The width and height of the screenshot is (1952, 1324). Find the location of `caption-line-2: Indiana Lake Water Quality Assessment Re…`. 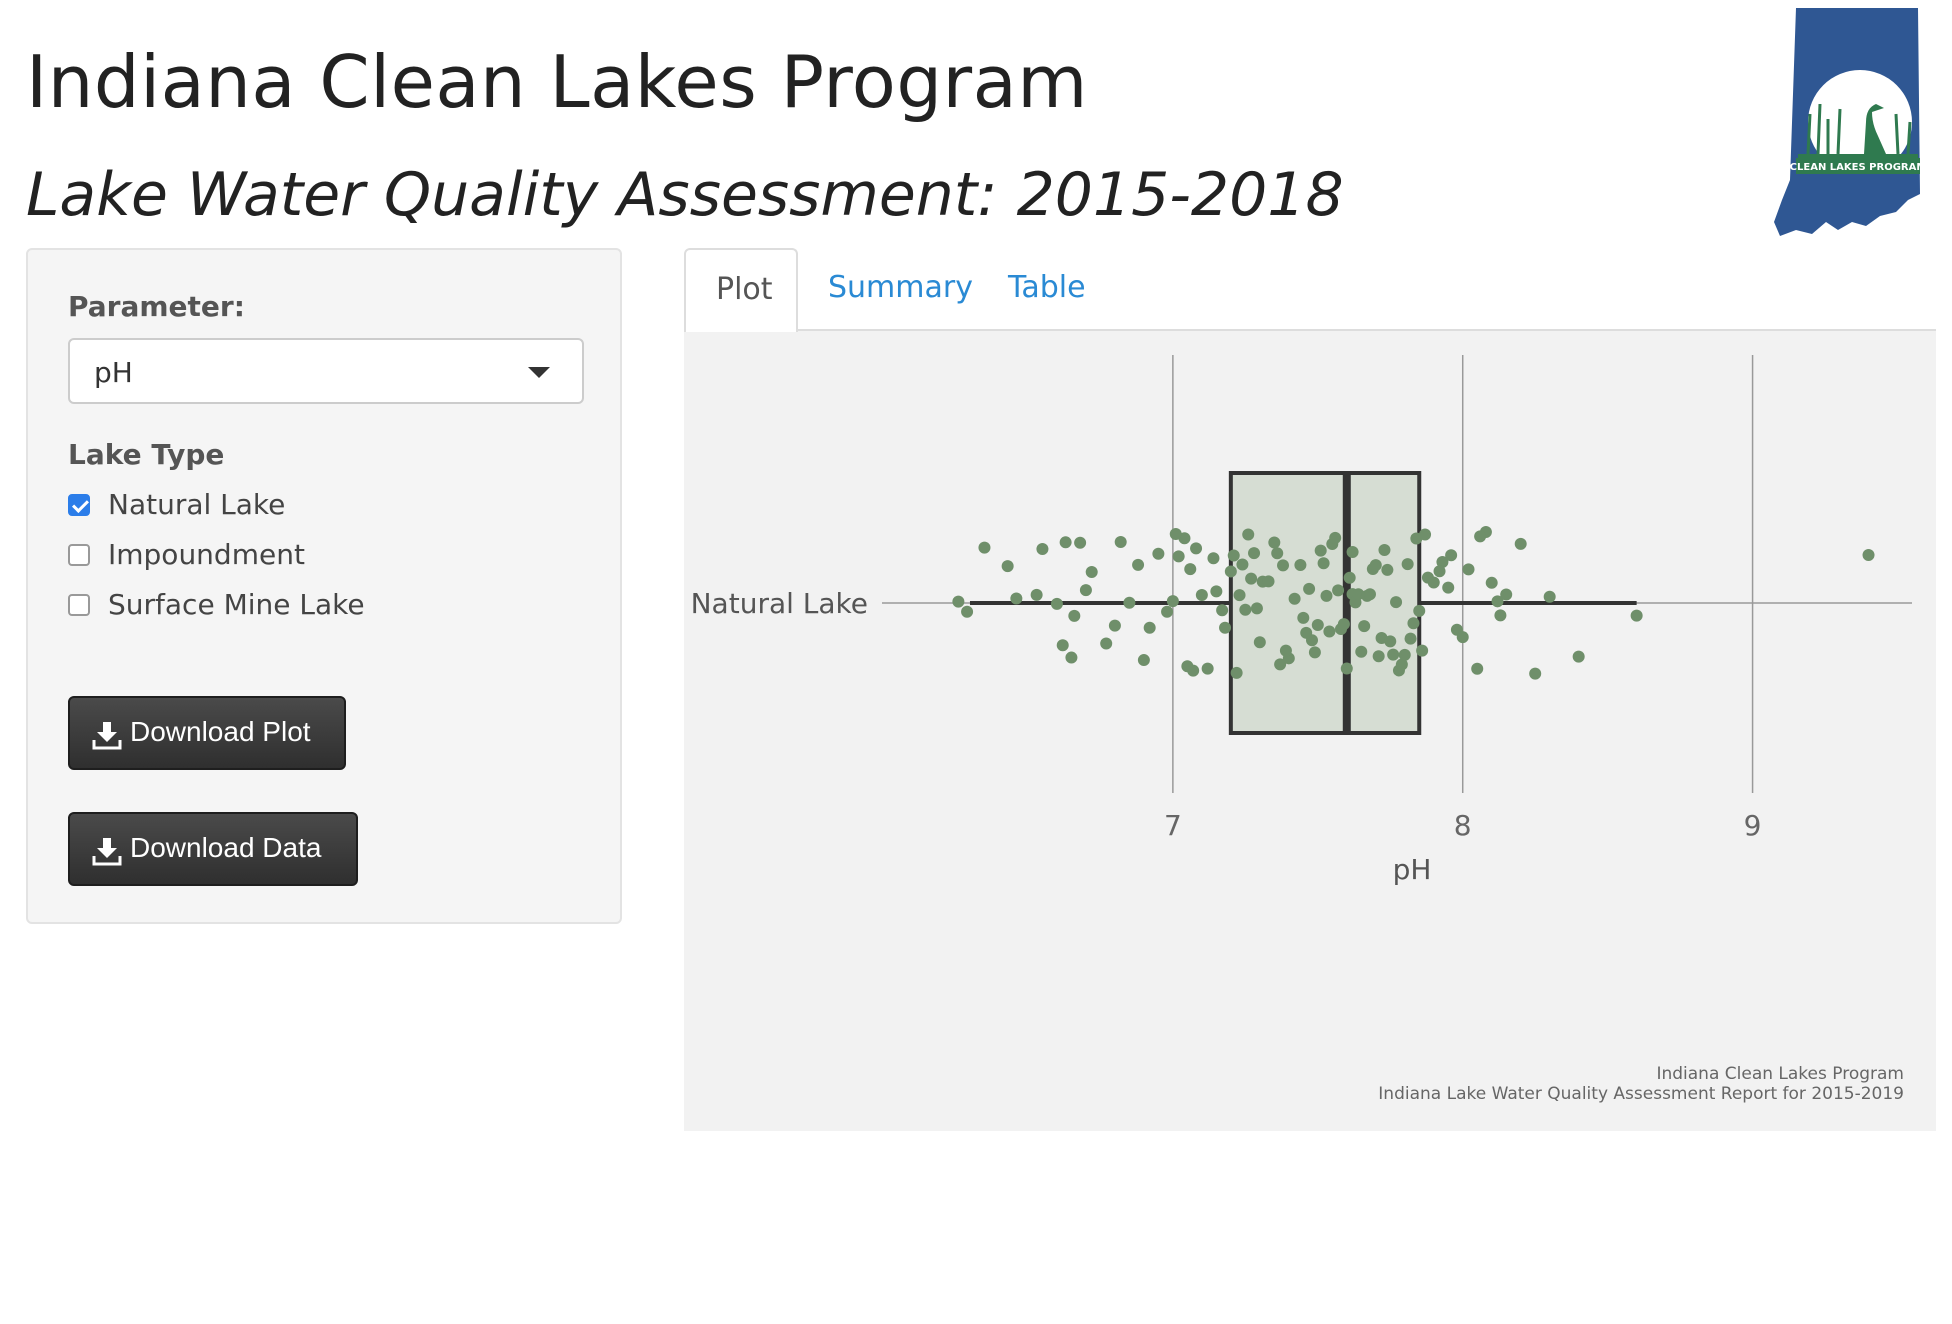

caption-line-2: Indiana Lake Water Quality Assessment Re… is located at coordinates (1641, 1094).